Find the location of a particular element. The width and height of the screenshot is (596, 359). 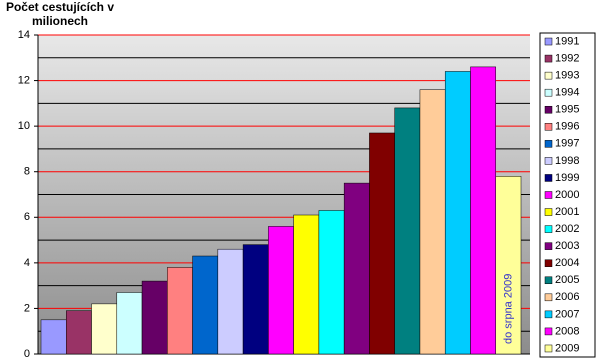

legend-label: 2005 is located at coordinates (567, 280).